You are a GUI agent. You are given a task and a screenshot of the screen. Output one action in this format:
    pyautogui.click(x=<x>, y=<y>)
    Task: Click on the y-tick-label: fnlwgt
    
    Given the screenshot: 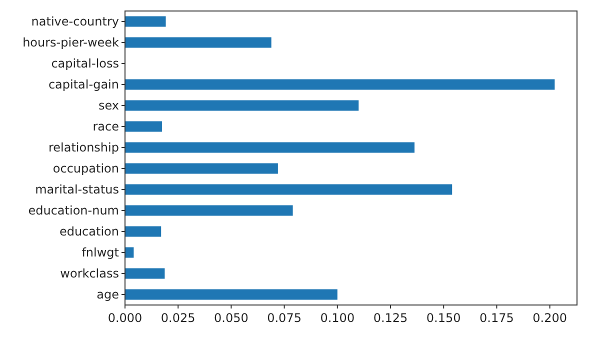 What is the action you would take?
    pyautogui.click(x=101, y=253)
    